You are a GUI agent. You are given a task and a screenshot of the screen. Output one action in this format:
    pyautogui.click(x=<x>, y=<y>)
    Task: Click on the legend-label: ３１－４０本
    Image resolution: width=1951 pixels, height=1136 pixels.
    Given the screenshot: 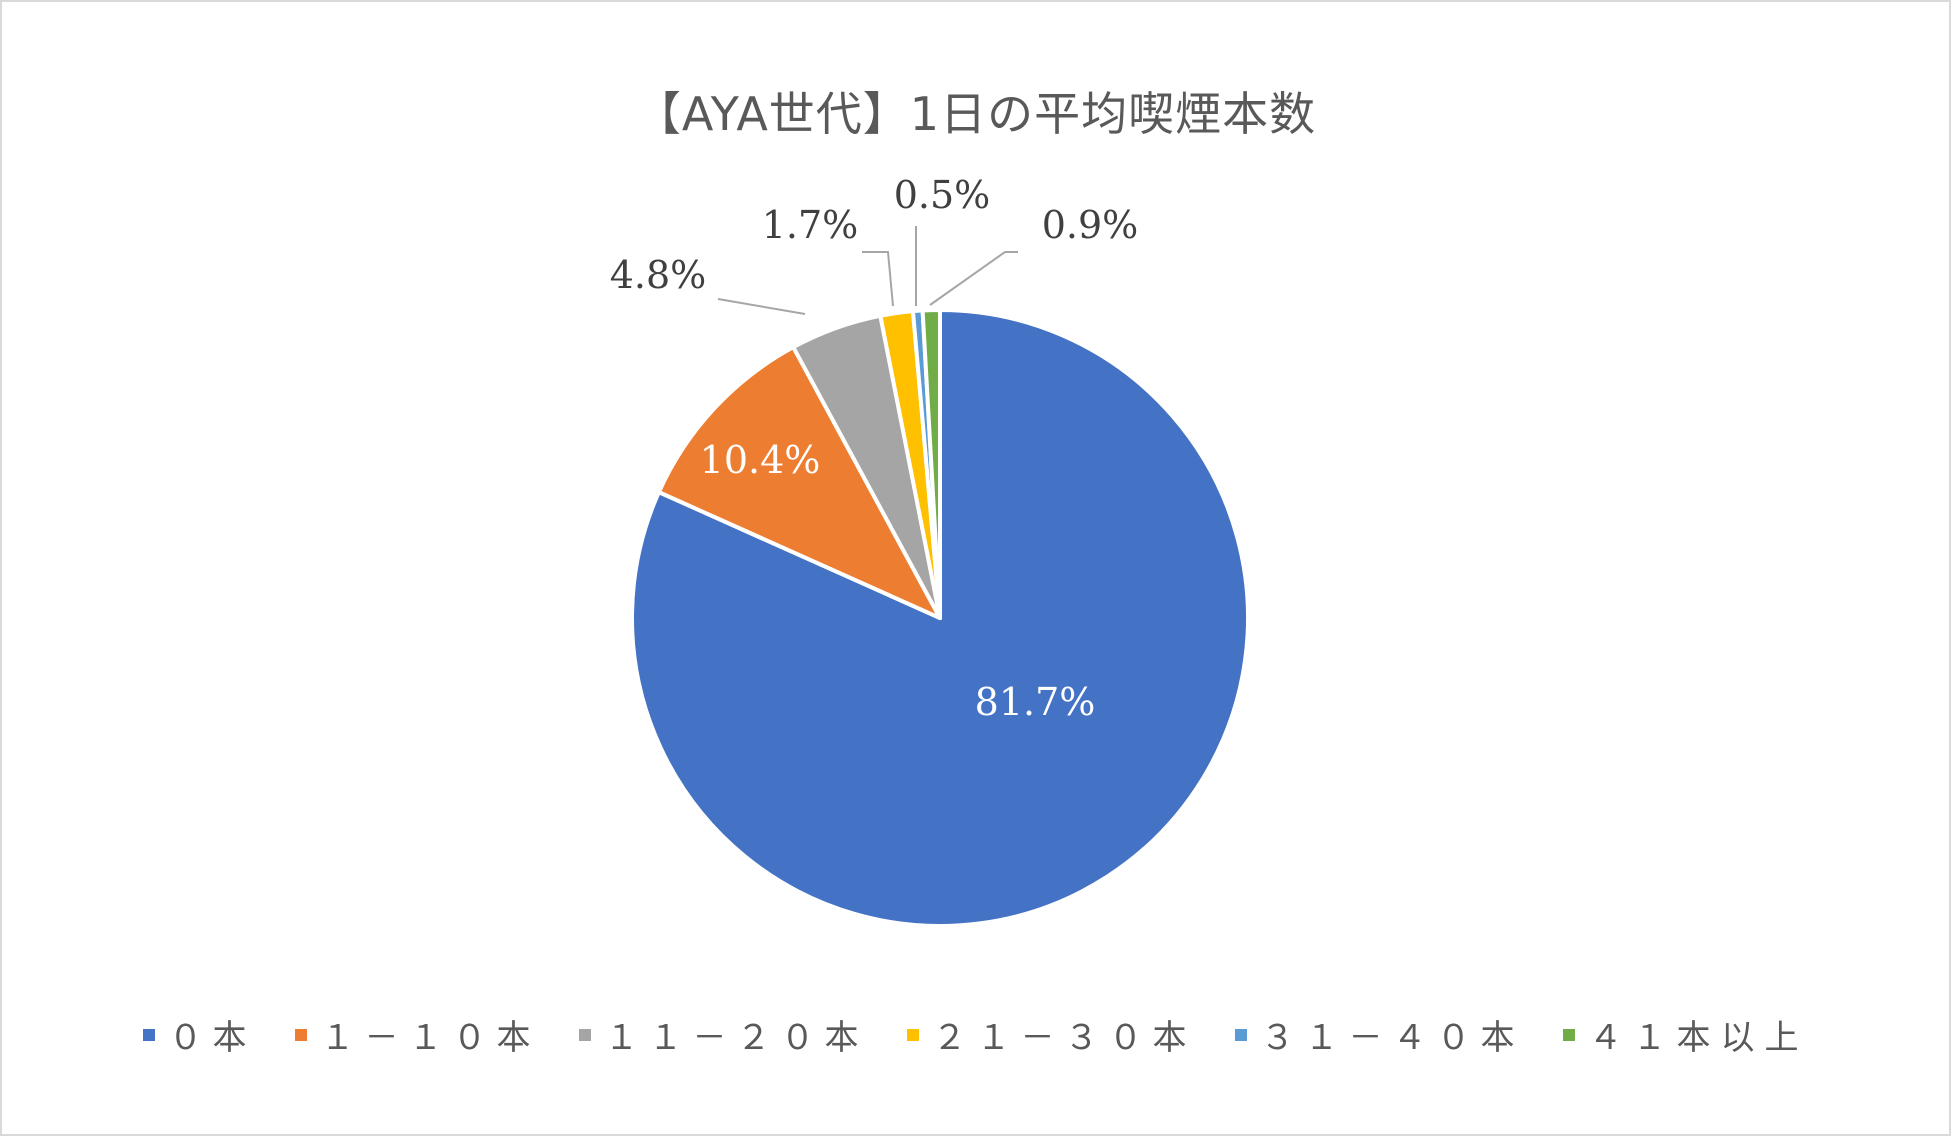 What is the action you would take?
    pyautogui.click(x=1392, y=1038)
    